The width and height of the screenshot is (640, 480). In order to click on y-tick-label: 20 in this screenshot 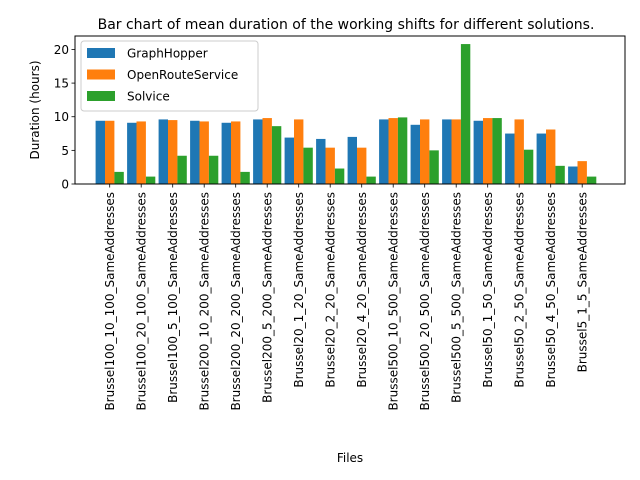, I will do `click(61, 50)`.